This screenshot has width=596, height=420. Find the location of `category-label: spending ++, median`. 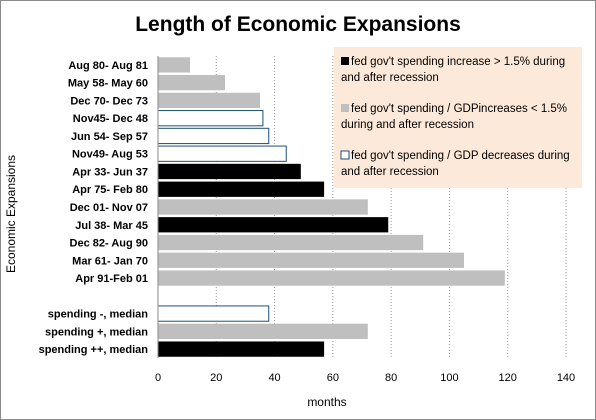

category-label: spending ++, median is located at coordinates (94, 350).